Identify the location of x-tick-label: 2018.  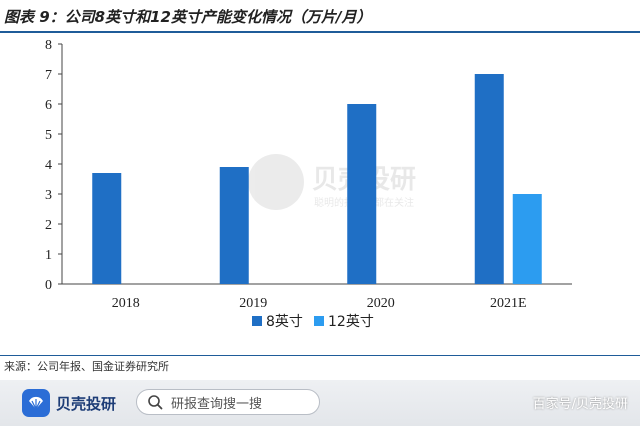
(126, 303).